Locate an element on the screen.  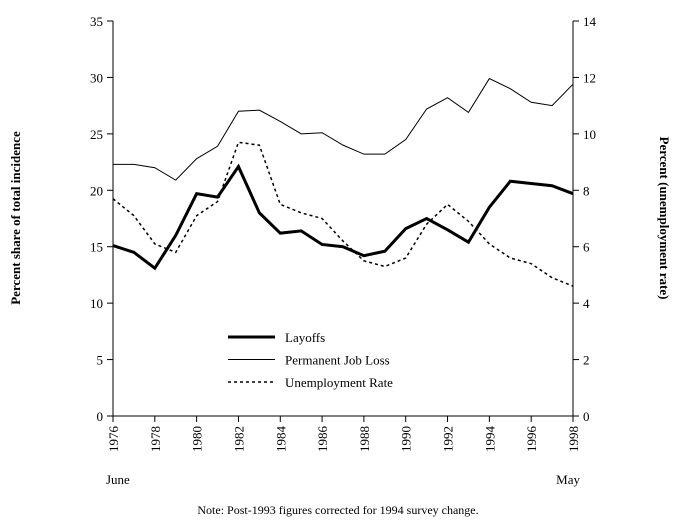
y-tick-label: 20 is located at coordinates (96, 190).